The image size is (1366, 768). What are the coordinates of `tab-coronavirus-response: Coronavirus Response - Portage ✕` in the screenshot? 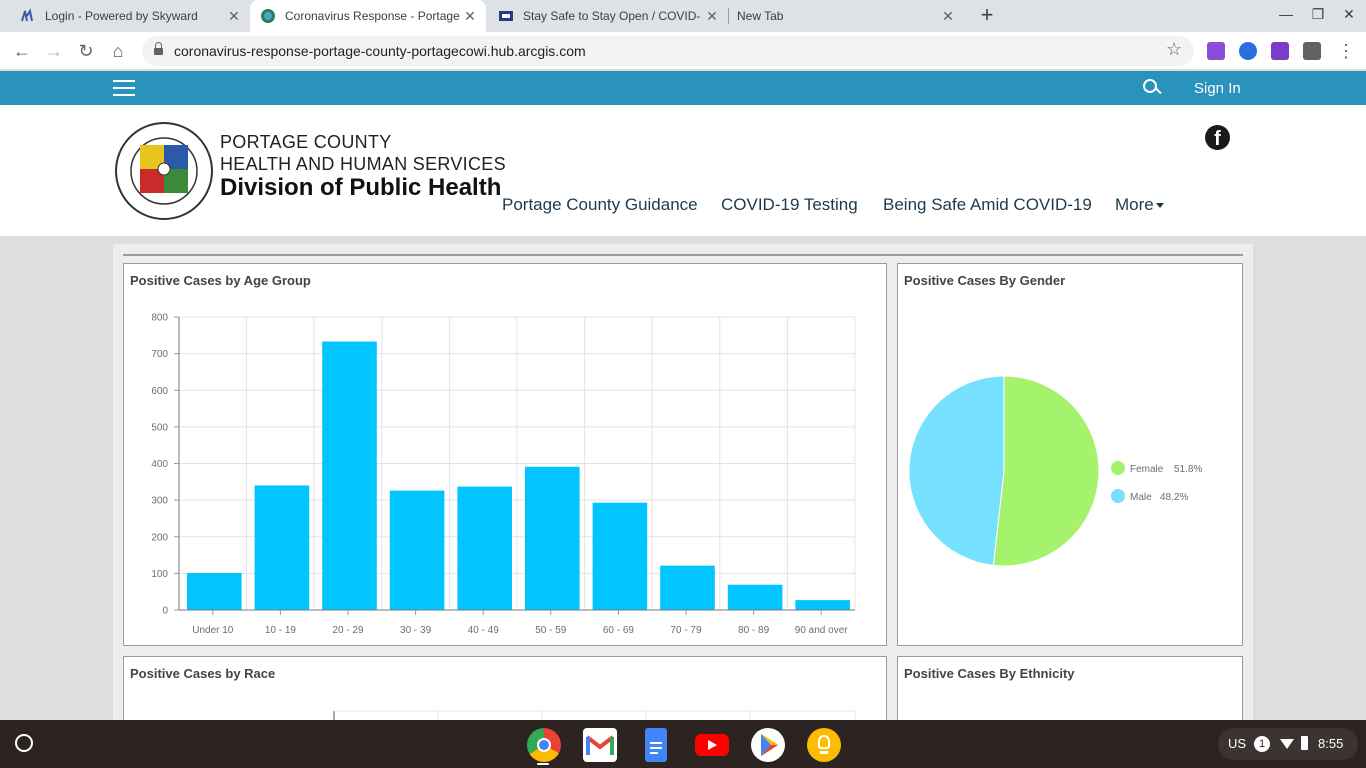 It's located at (368, 16).